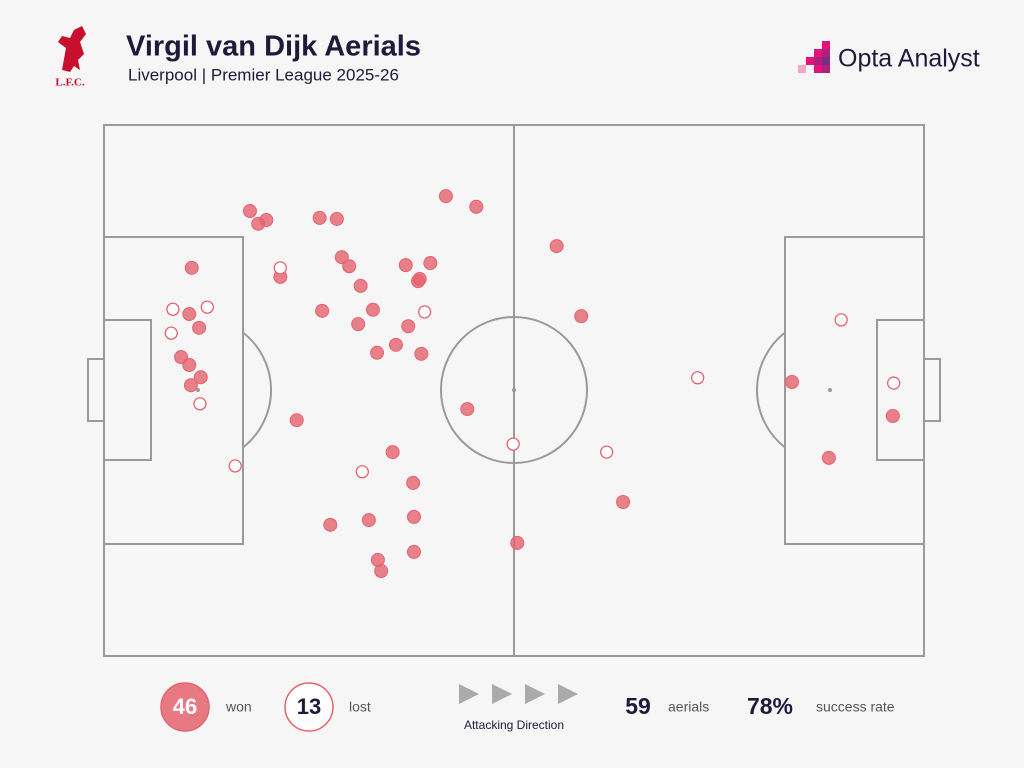  What do you see at coordinates (360, 707) in the screenshot?
I see `stat-label: lost` at bounding box center [360, 707].